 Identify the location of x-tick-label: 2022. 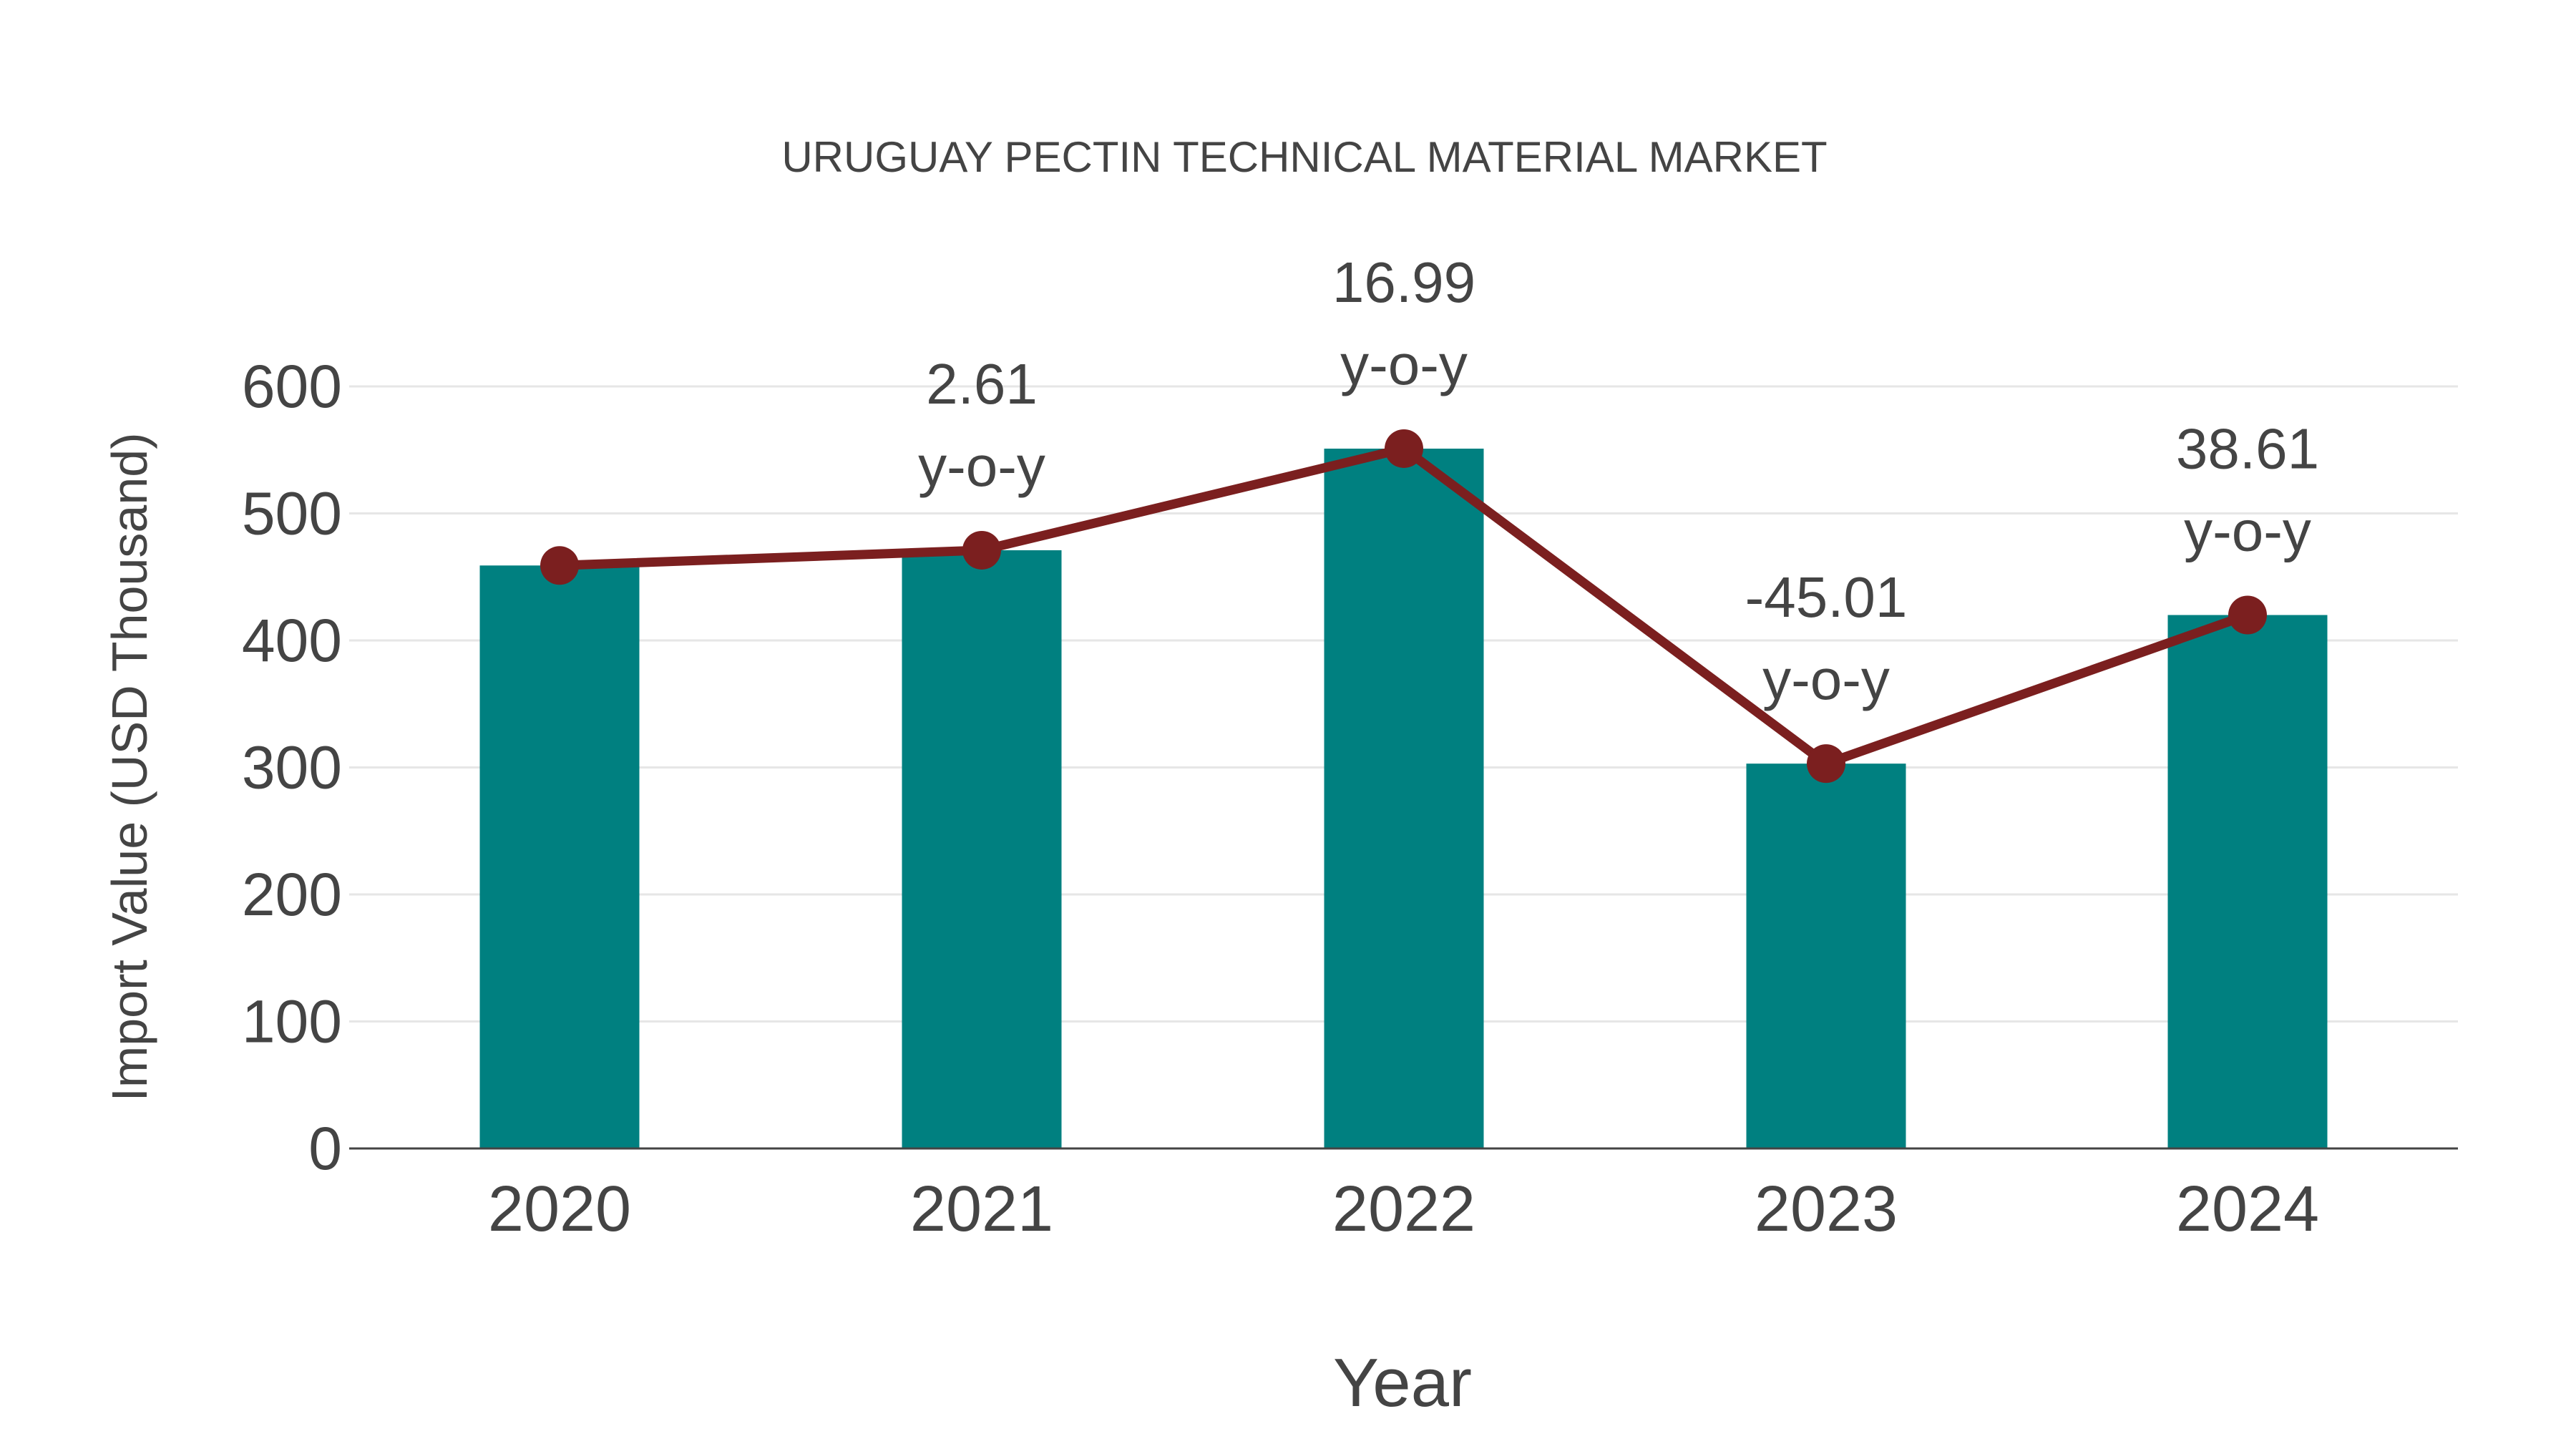
(1403, 1209).